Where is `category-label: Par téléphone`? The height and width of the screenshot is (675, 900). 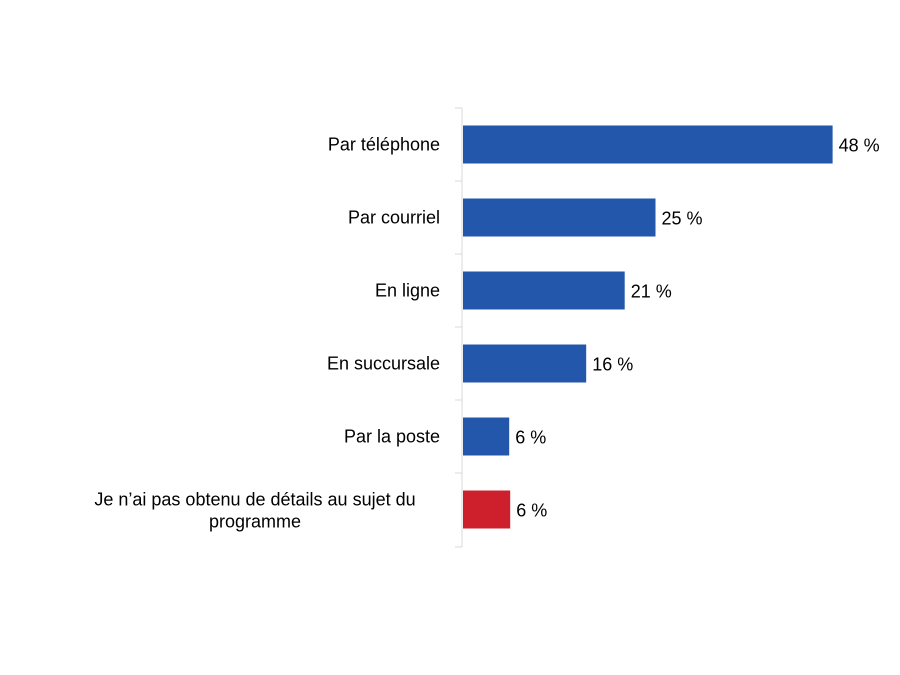 category-label: Par téléphone is located at coordinates (384, 145).